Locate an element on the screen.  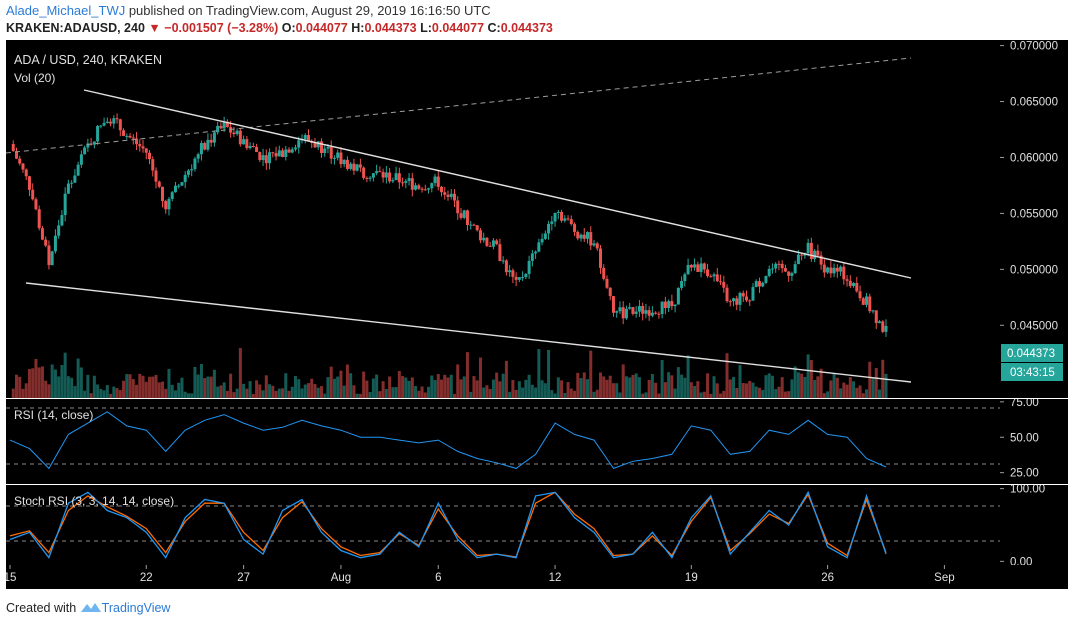
open-value: 0.044077 is located at coordinates (321, 28).